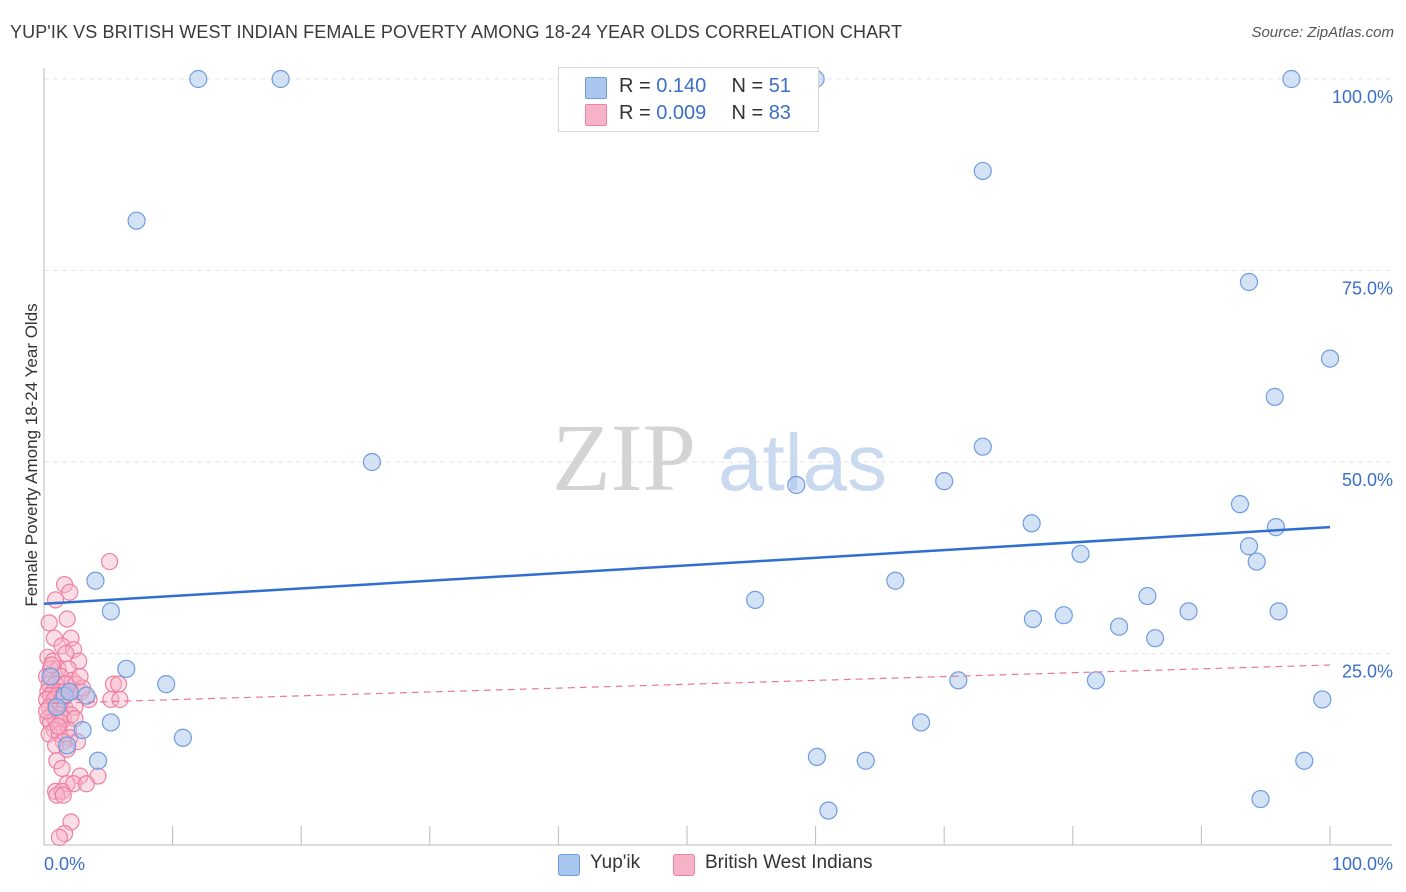 This screenshot has height=892, width=1406. I want to click on bwi-trend-line, so click(691, 684).